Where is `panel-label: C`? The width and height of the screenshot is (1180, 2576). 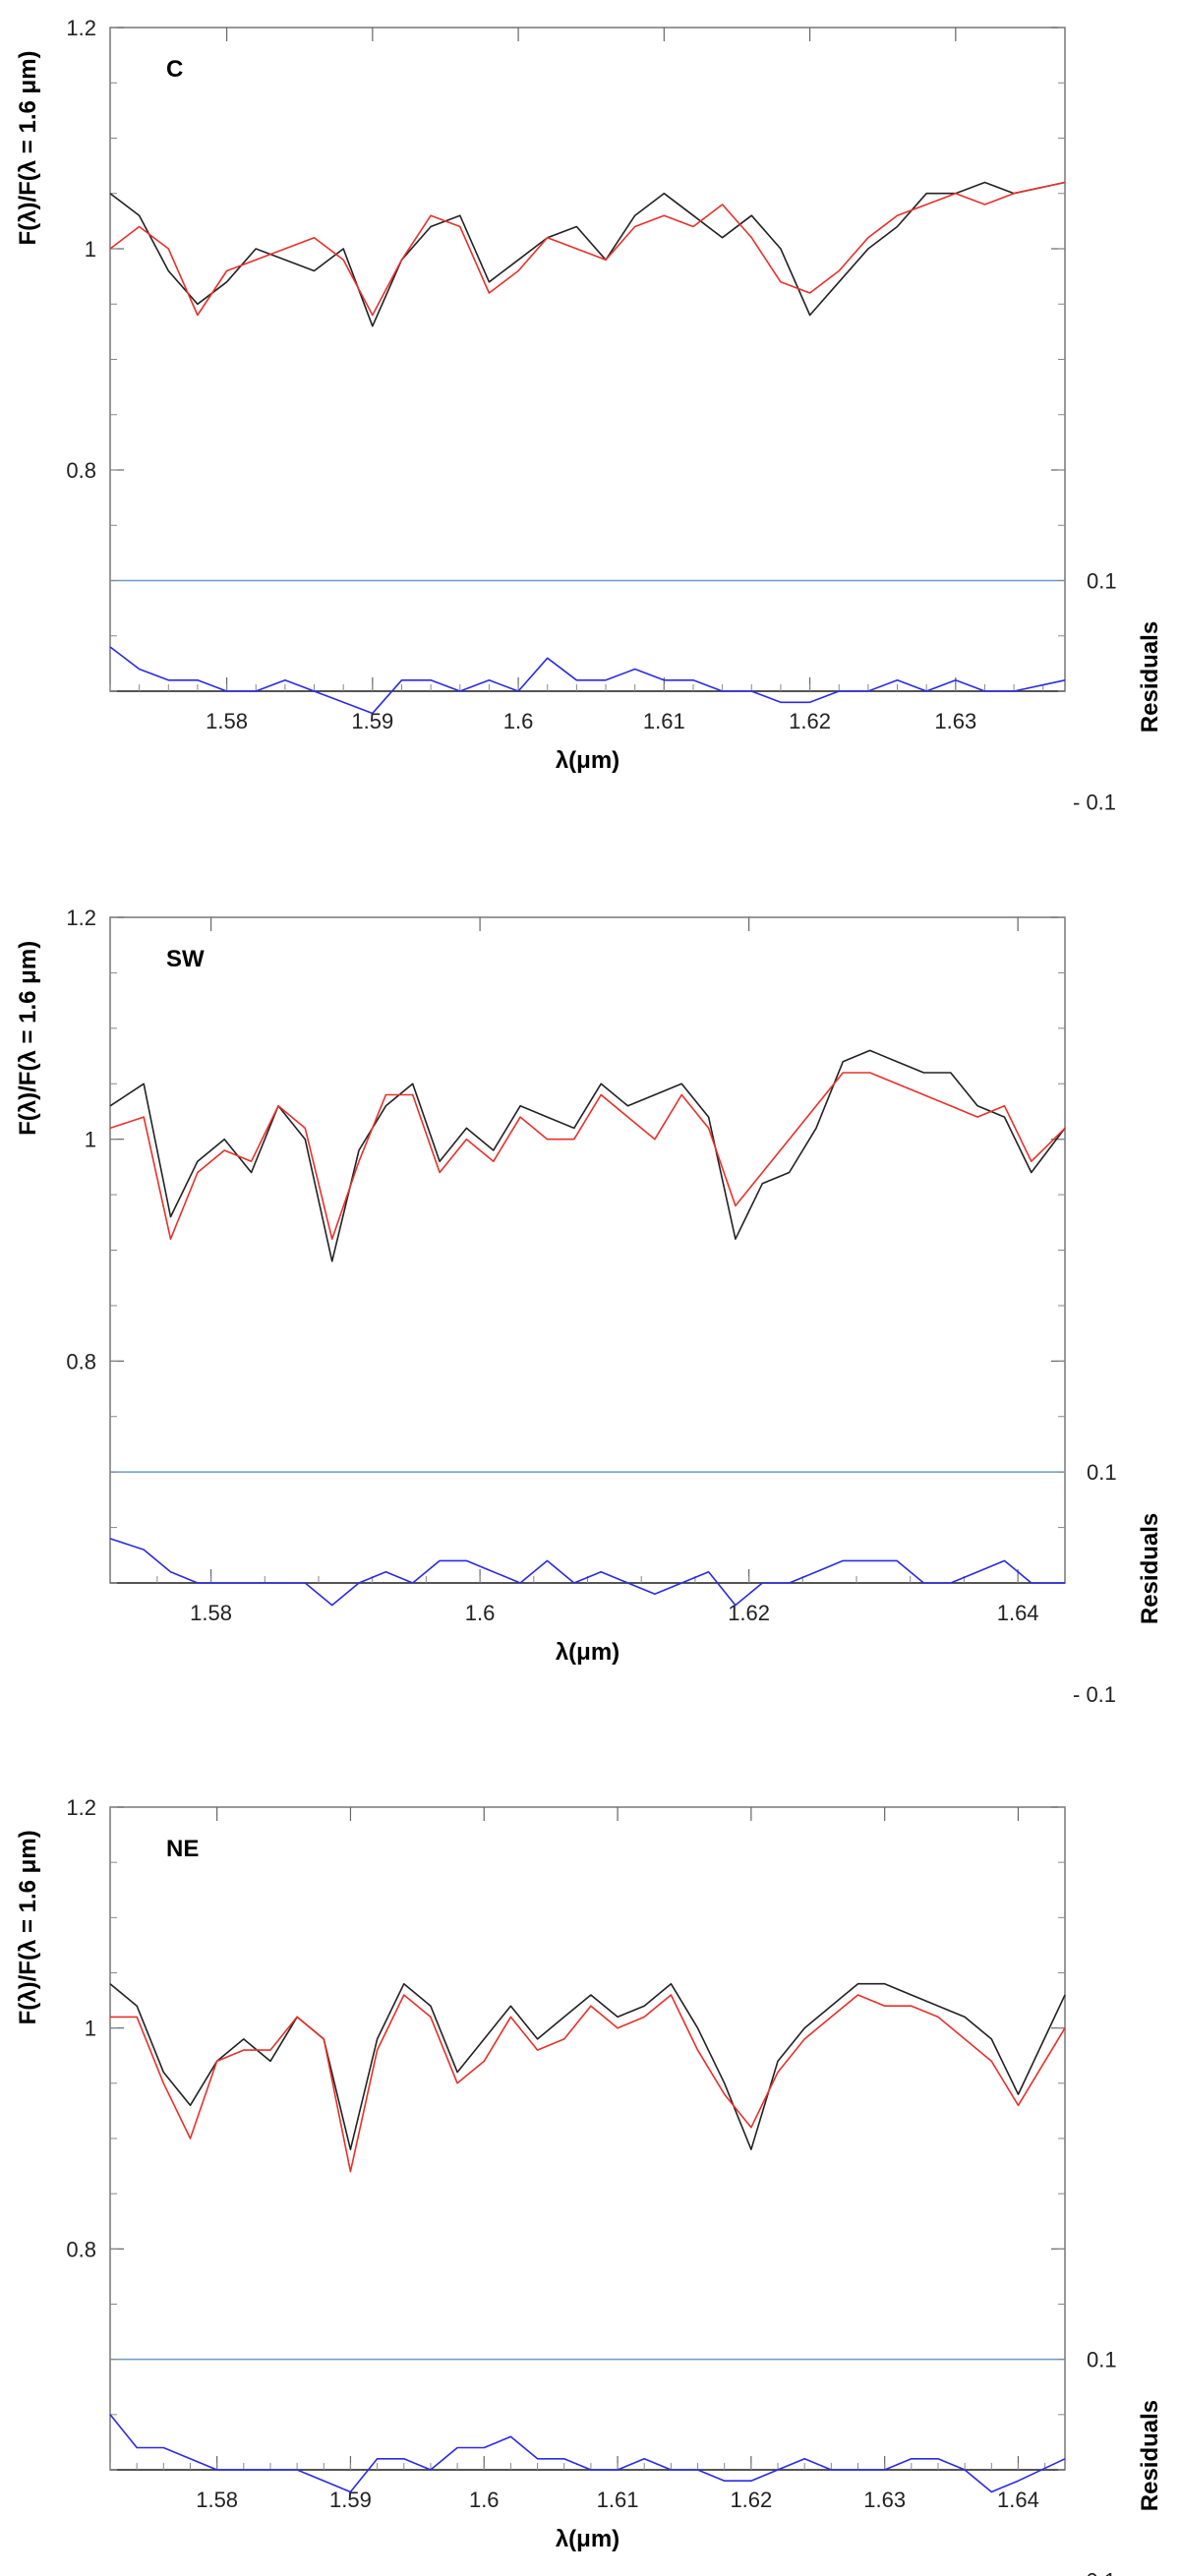 panel-label: C is located at coordinates (174, 69).